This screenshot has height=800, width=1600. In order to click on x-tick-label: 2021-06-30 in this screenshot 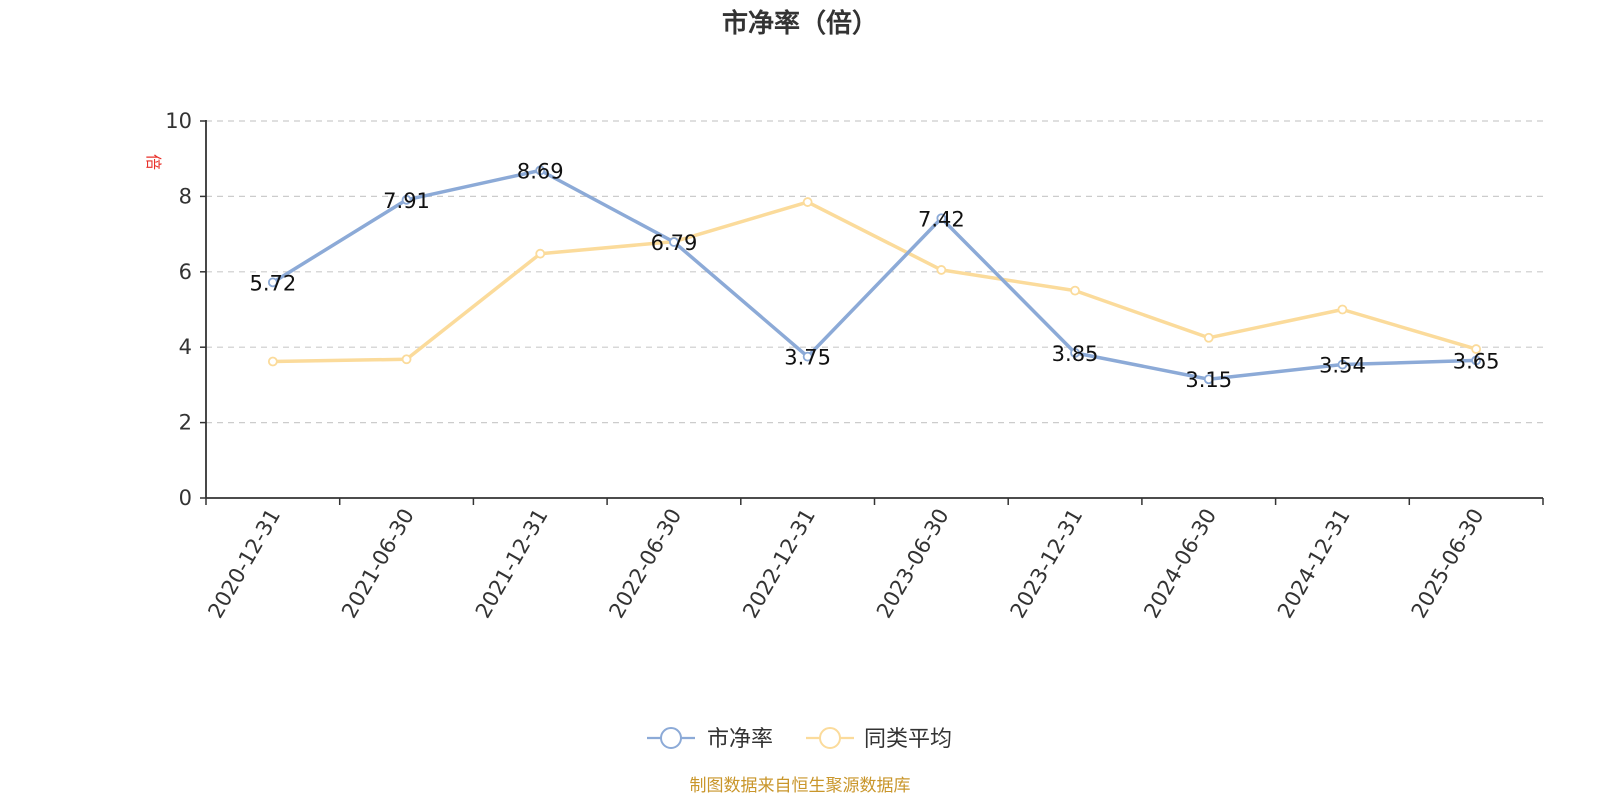, I will do `click(378, 564)`.